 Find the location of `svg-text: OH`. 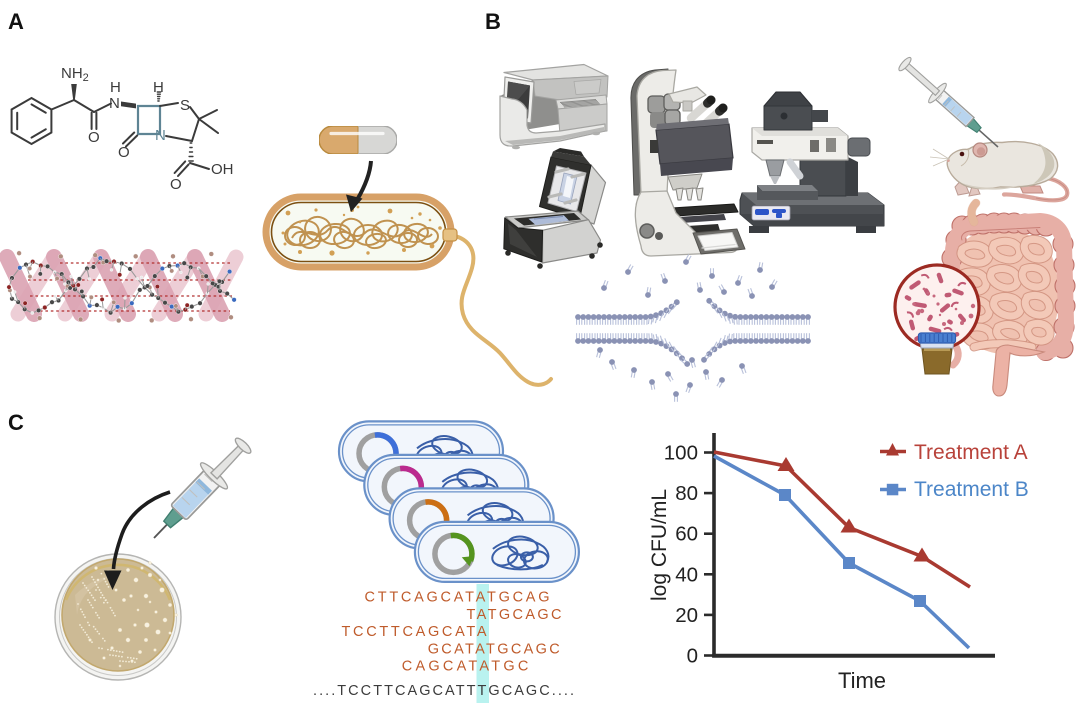

svg-text: OH is located at coordinates (222, 169).